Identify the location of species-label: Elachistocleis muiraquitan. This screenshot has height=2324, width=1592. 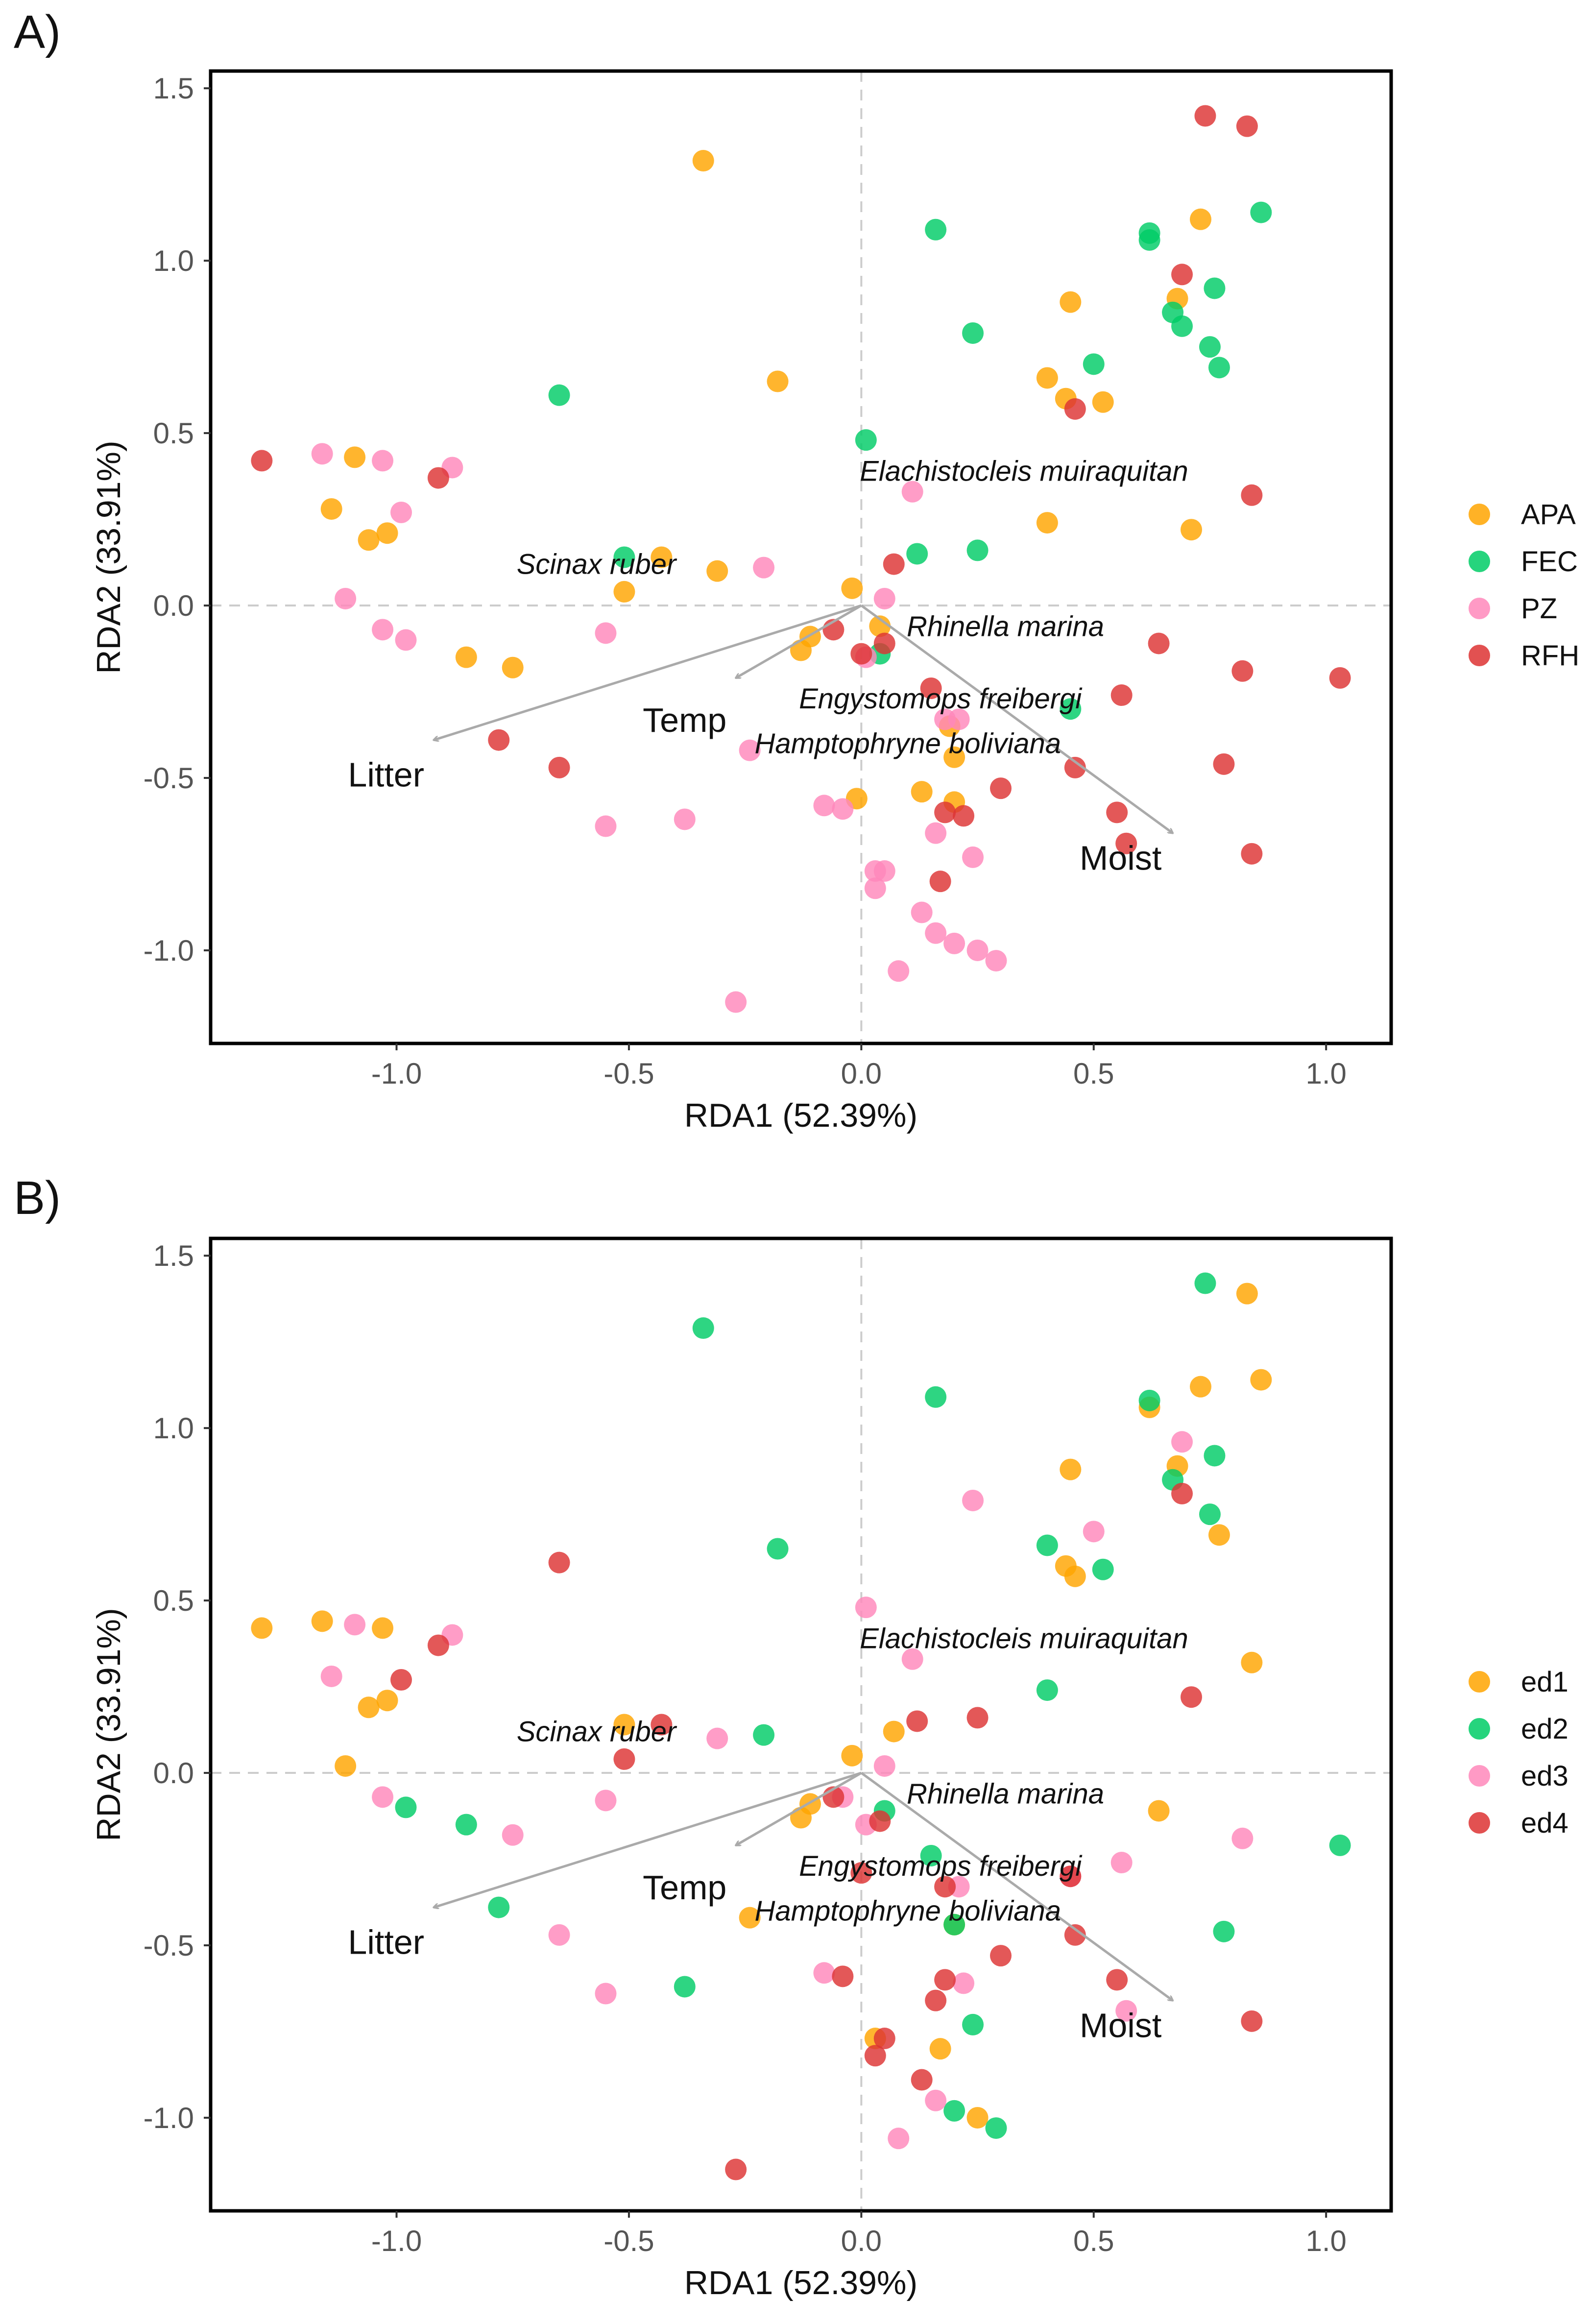
(1024, 1639).